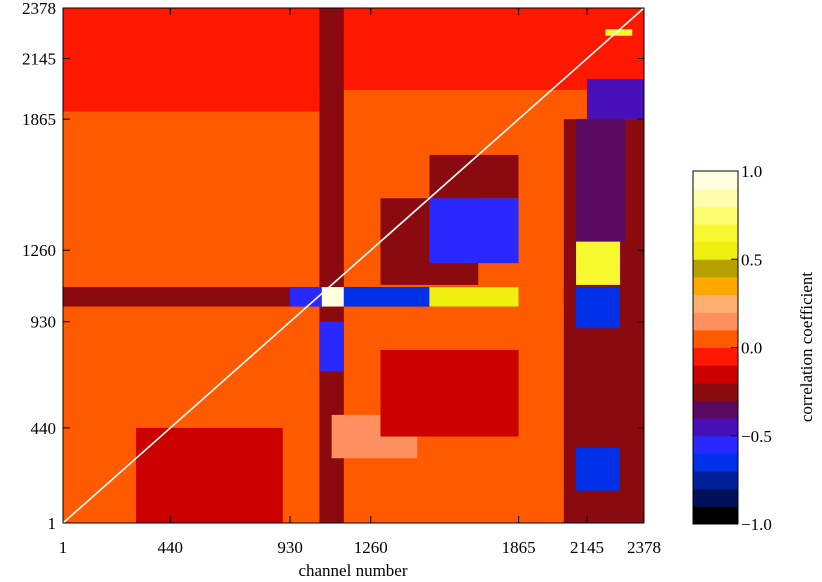 The width and height of the screenshot is (822, 582). I want to click on y-tick-label: 2378, so click(39, 9).